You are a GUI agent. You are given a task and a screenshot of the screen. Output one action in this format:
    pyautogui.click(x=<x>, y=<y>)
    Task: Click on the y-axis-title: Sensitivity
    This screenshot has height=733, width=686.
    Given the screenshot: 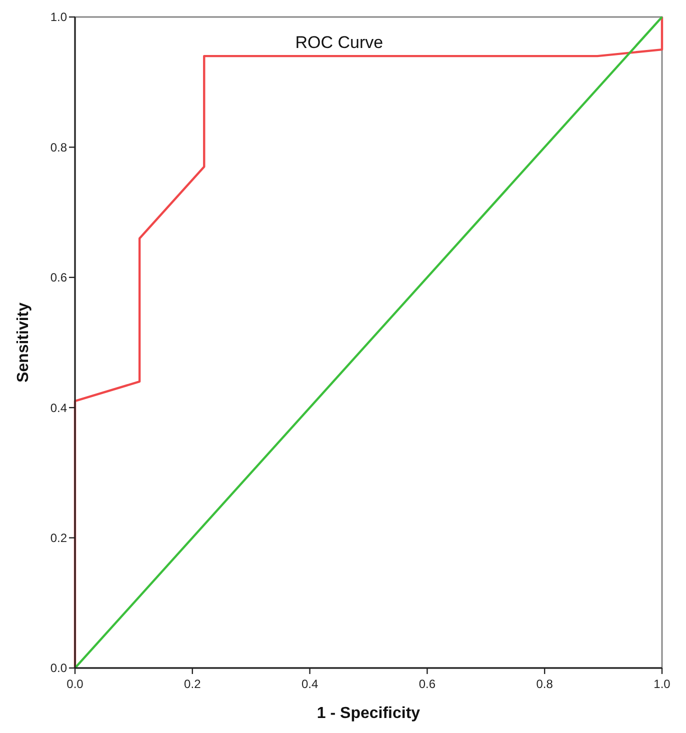 What is the action you would take?
    pyautogui.click(x=23, y=342)
    